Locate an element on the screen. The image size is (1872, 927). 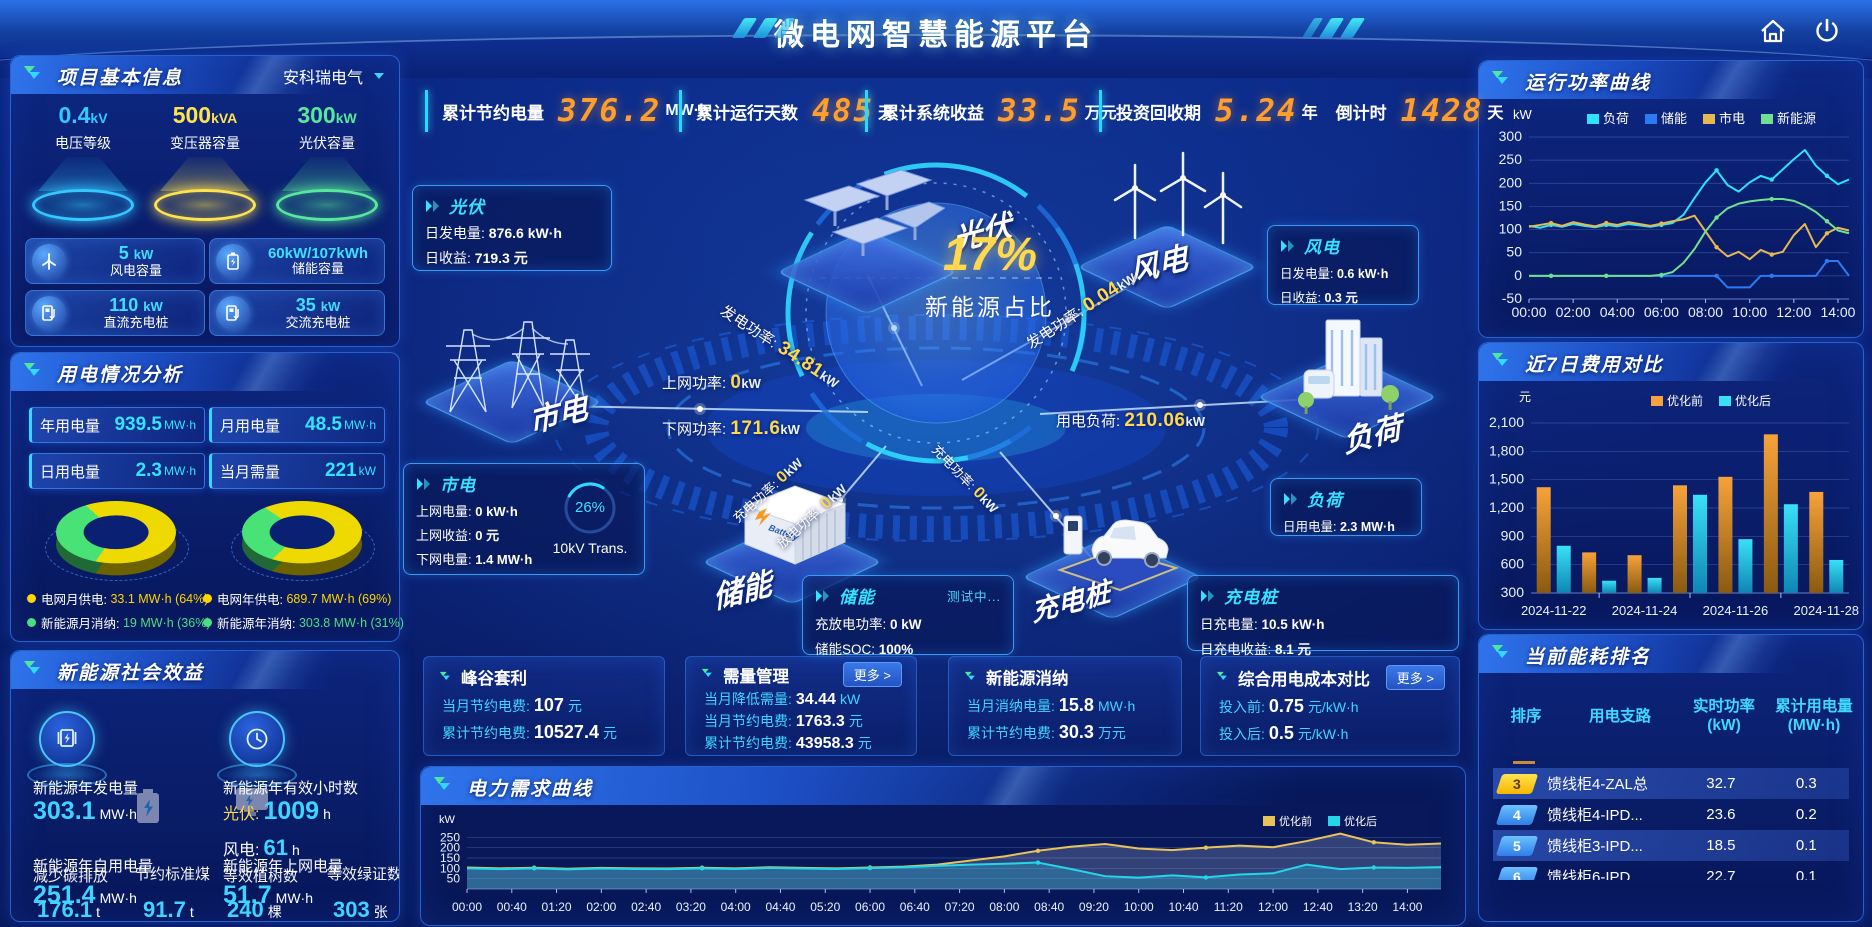
pv-capacity-spotlight: 300kW 光伏容量 is located at coordinates (327, 161).